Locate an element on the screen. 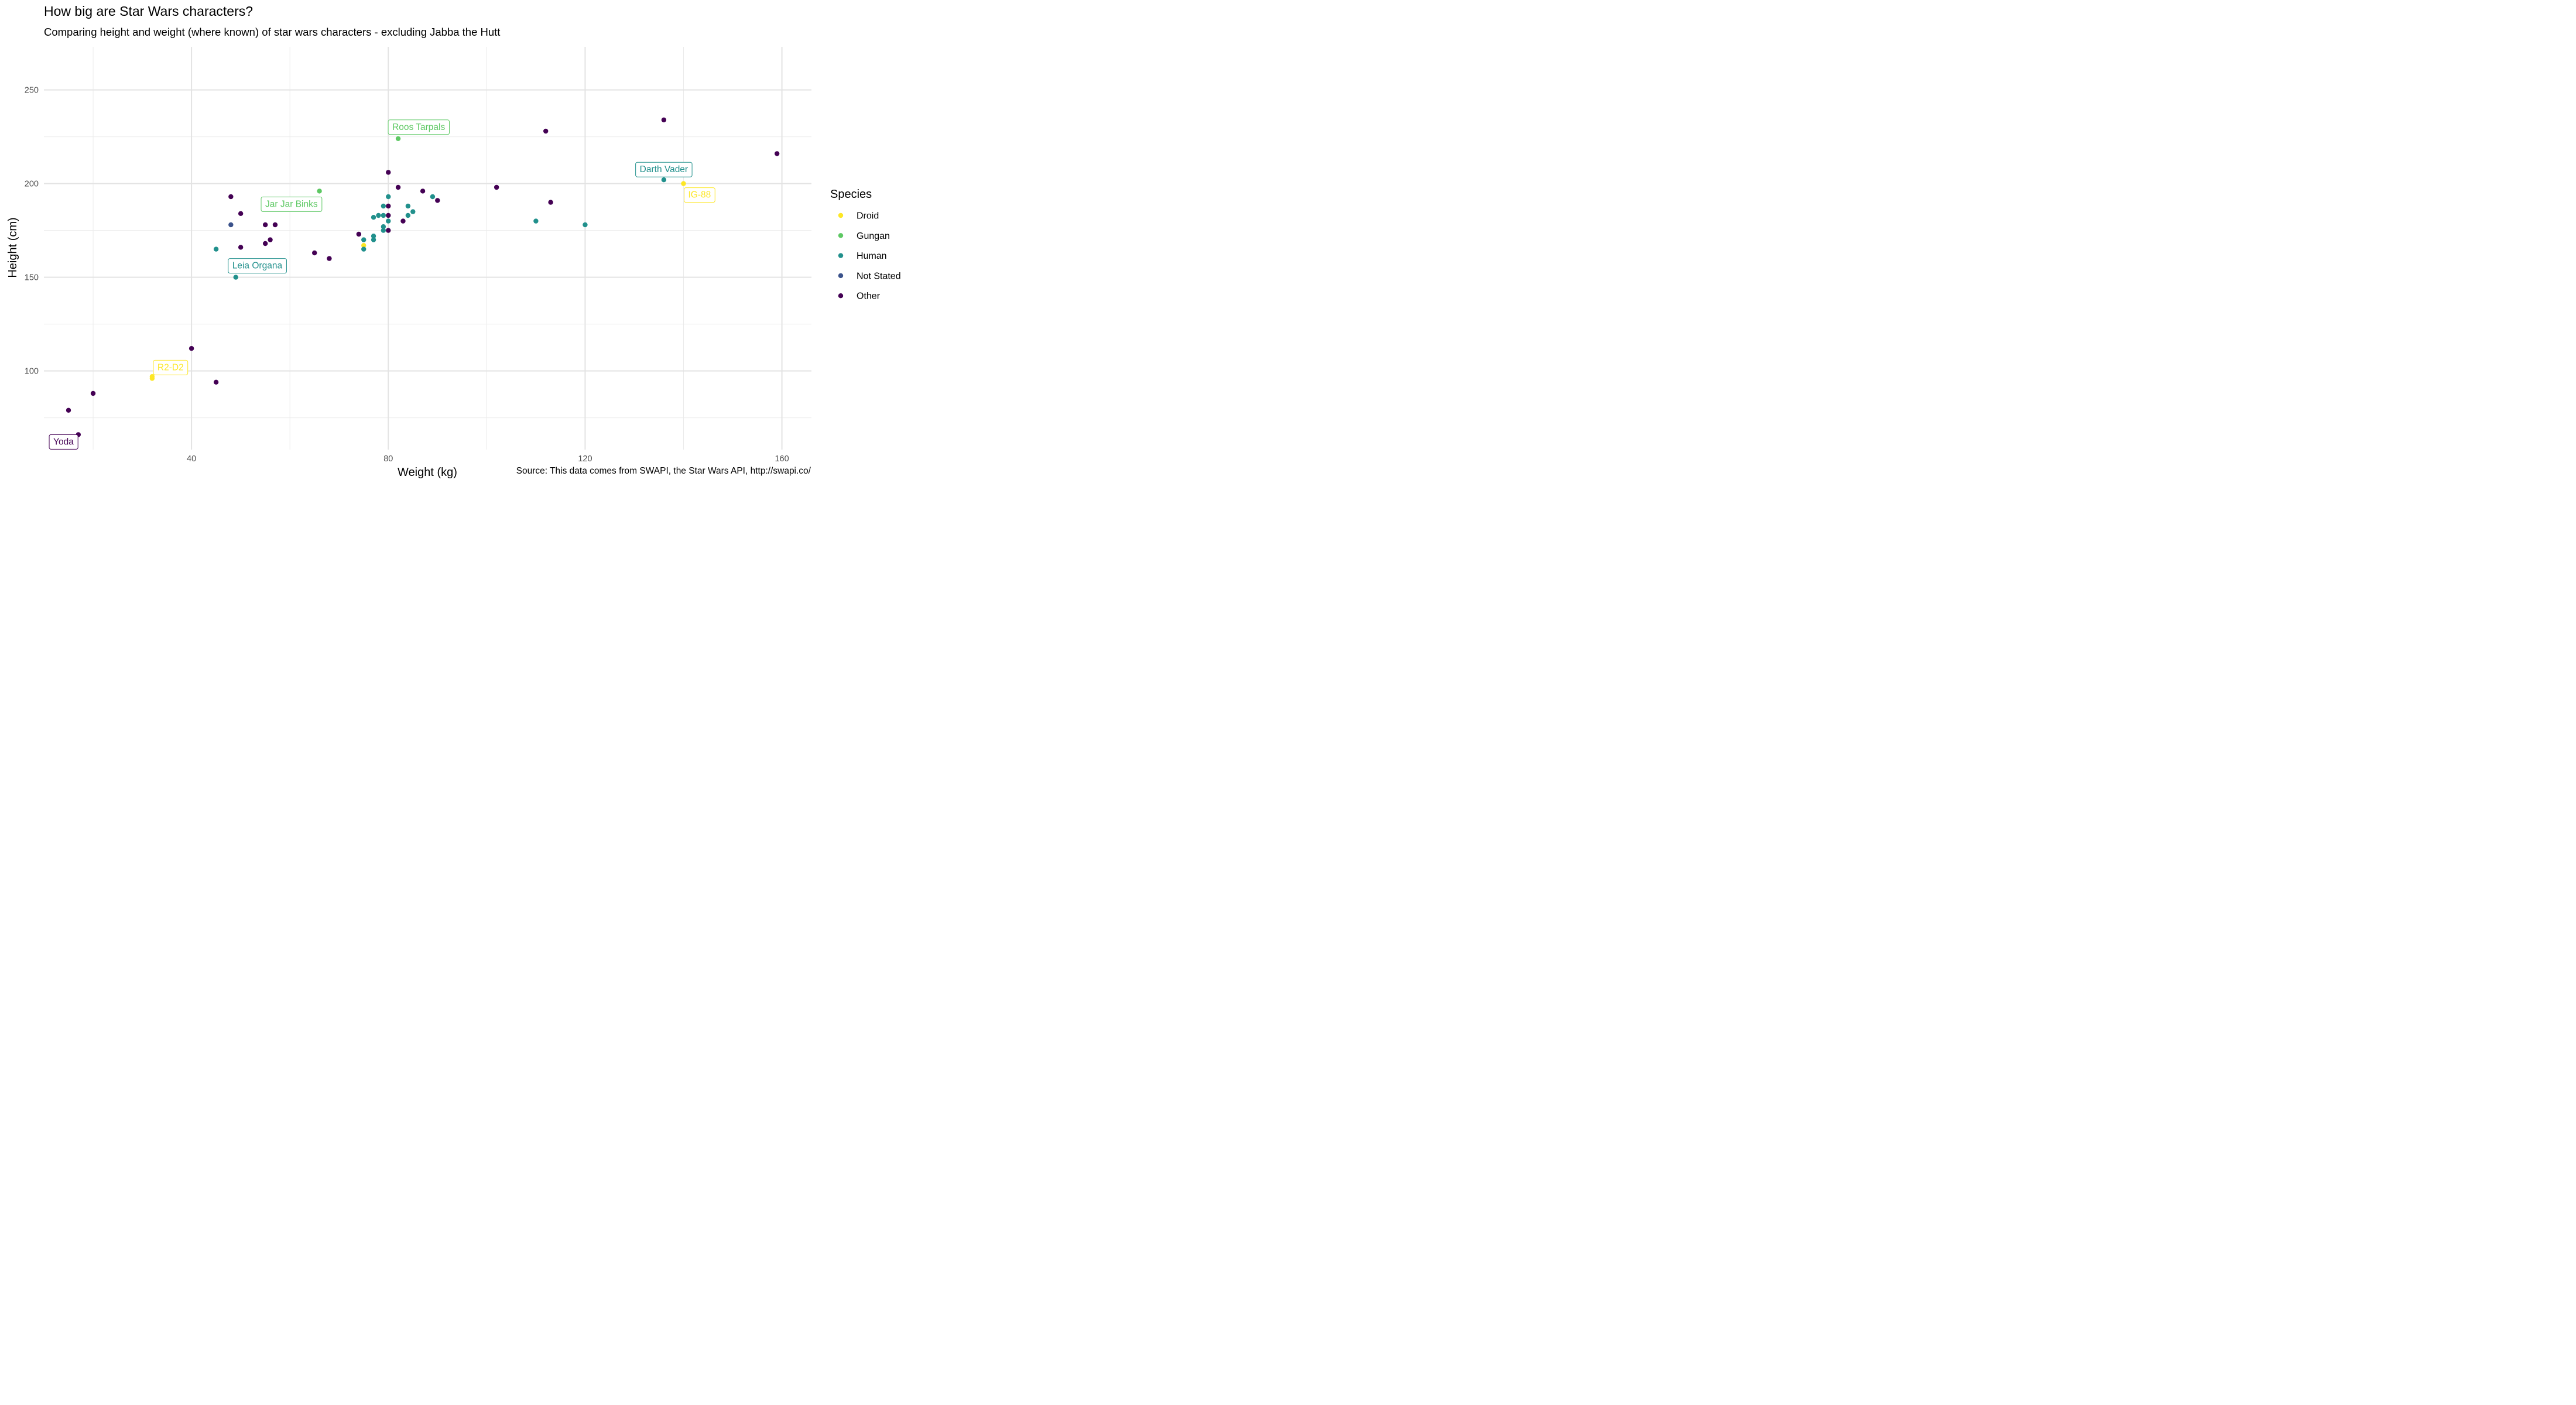 This screenshot has width=2576, height=1405. annotation-label: Darth Vader is located at coordinates (664, 169).